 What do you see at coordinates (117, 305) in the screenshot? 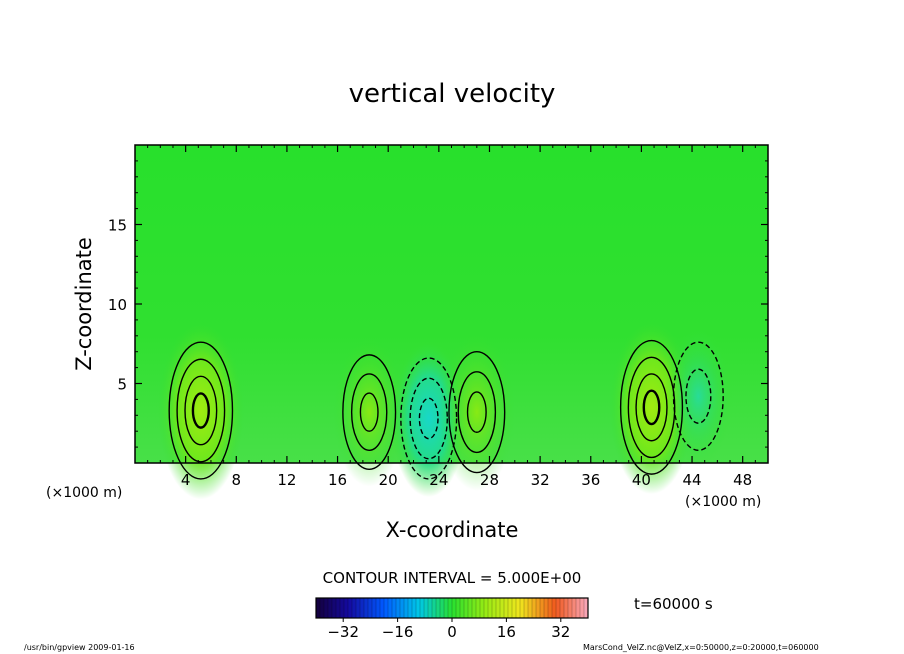
I see `y-tick-label: 10` at bounding box center [117, 305].